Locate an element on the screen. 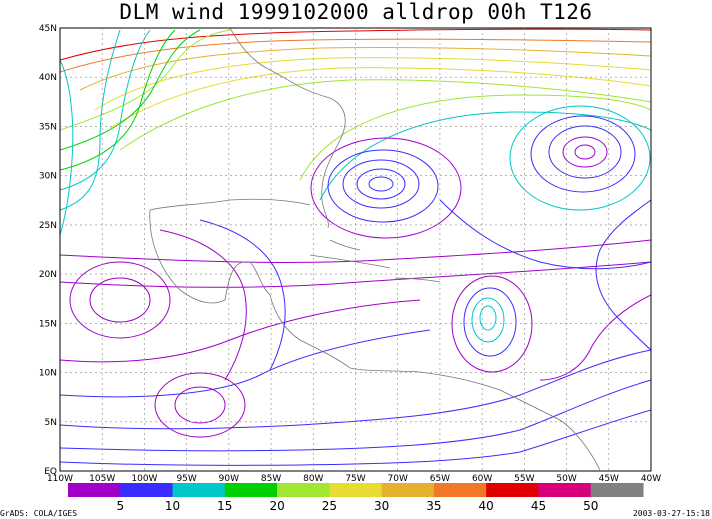 The height and width of the screenshot is (519, 712). lat-label: 45N is located at coordinates (48, 29).